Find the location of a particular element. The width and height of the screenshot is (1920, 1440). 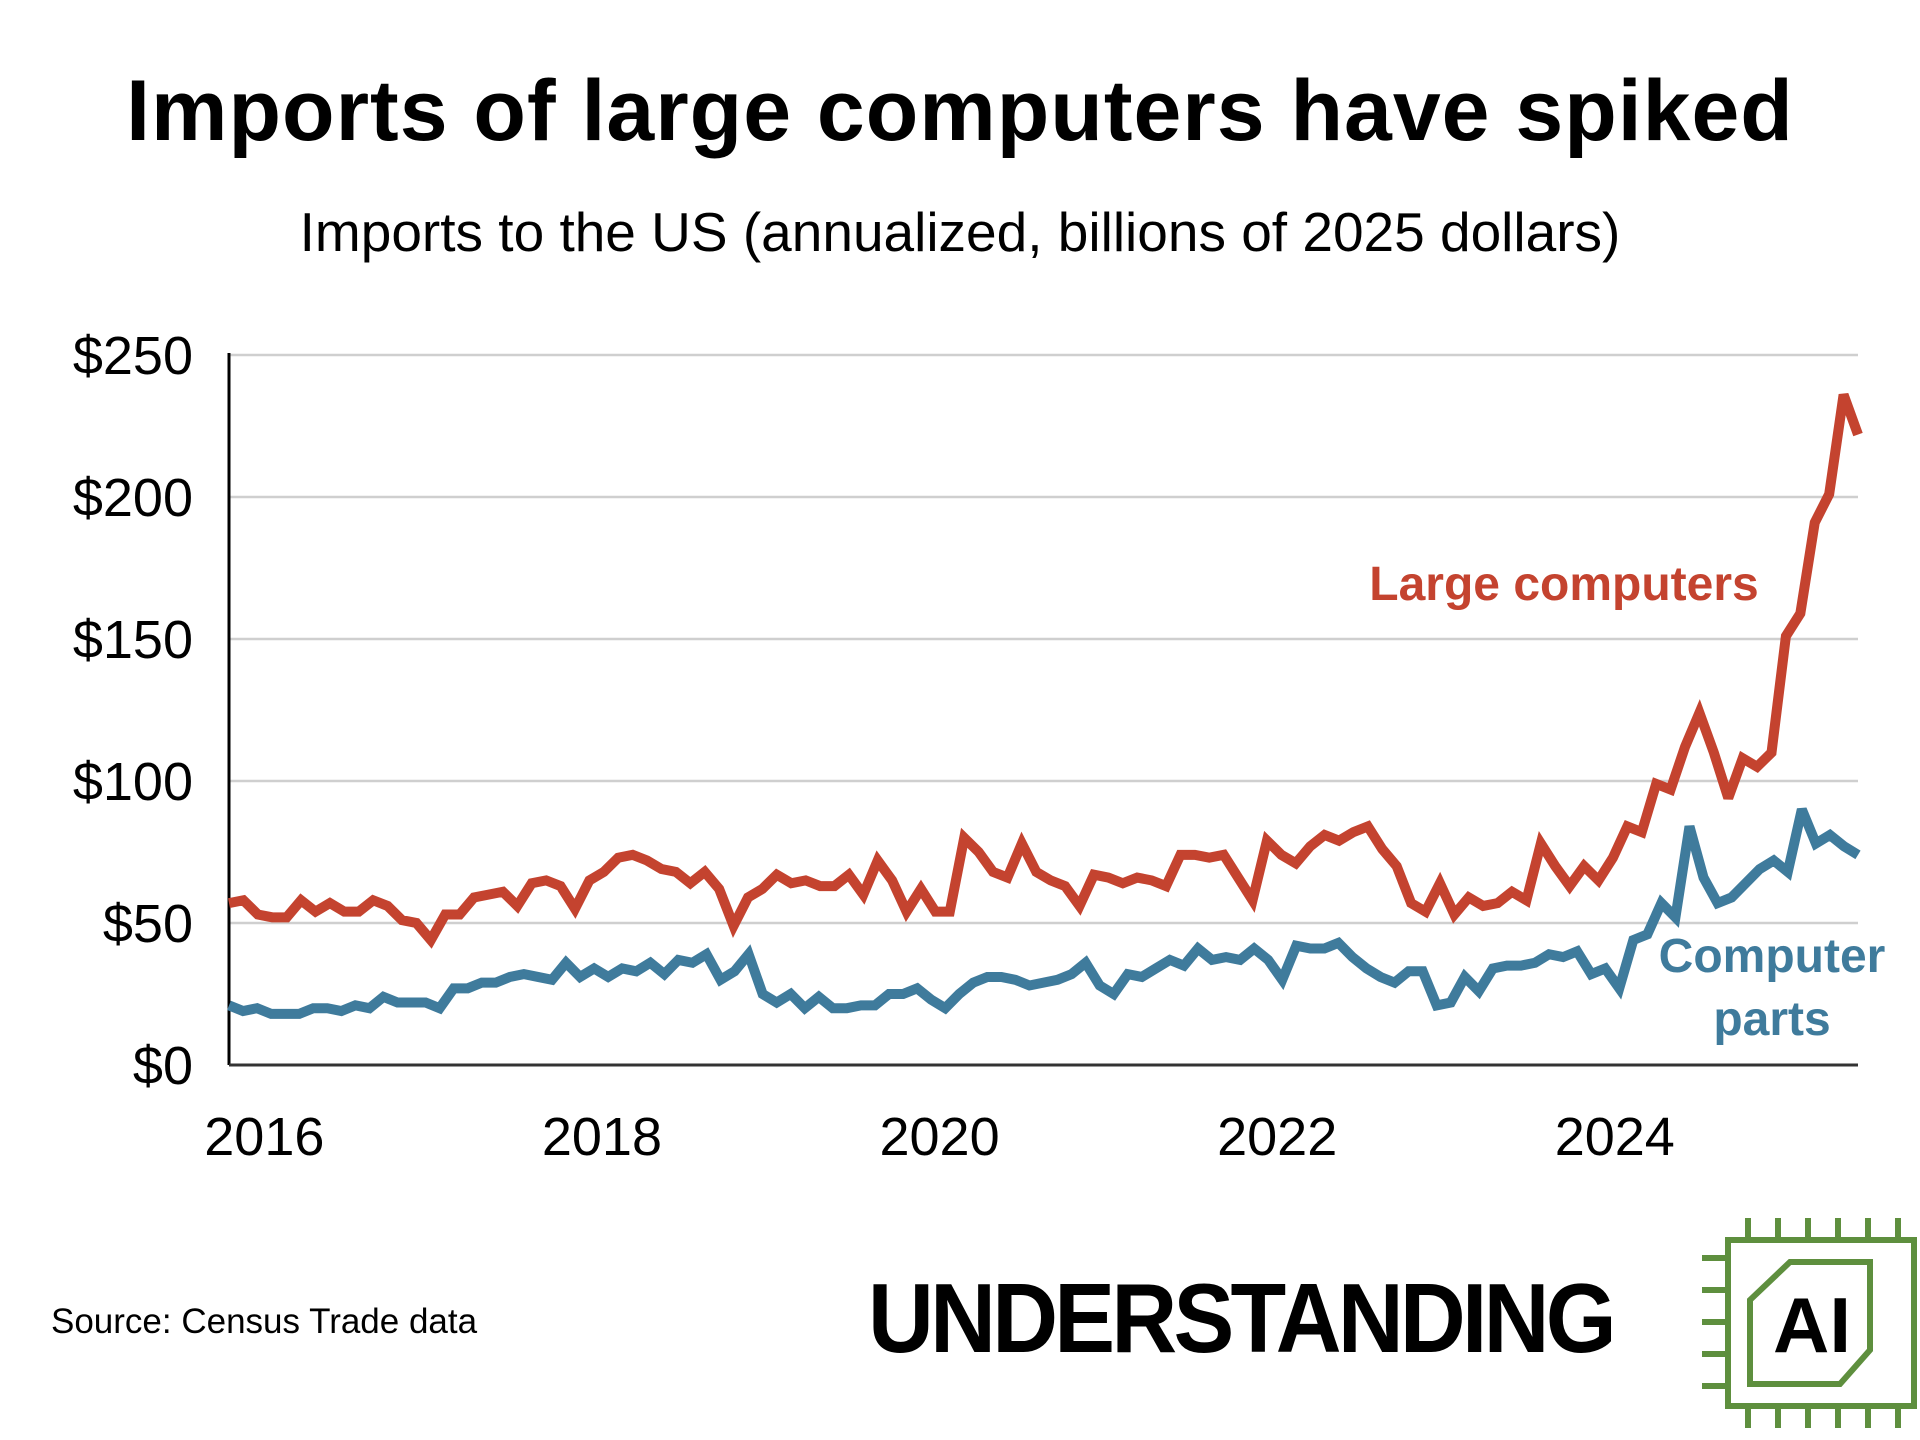

logo-wordmark: UNDERSTANDING is located at coordinates (1242, 1318).